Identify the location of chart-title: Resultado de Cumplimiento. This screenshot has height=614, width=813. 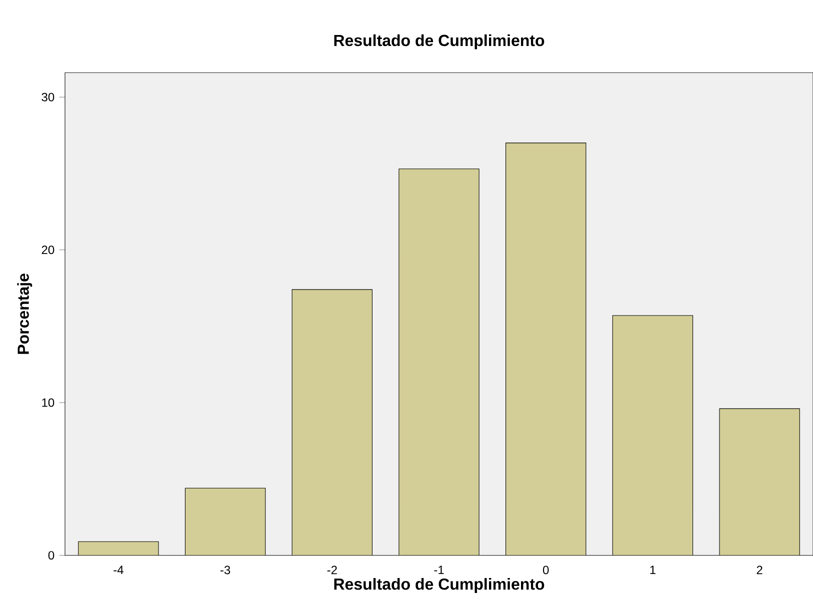
(439, 42).